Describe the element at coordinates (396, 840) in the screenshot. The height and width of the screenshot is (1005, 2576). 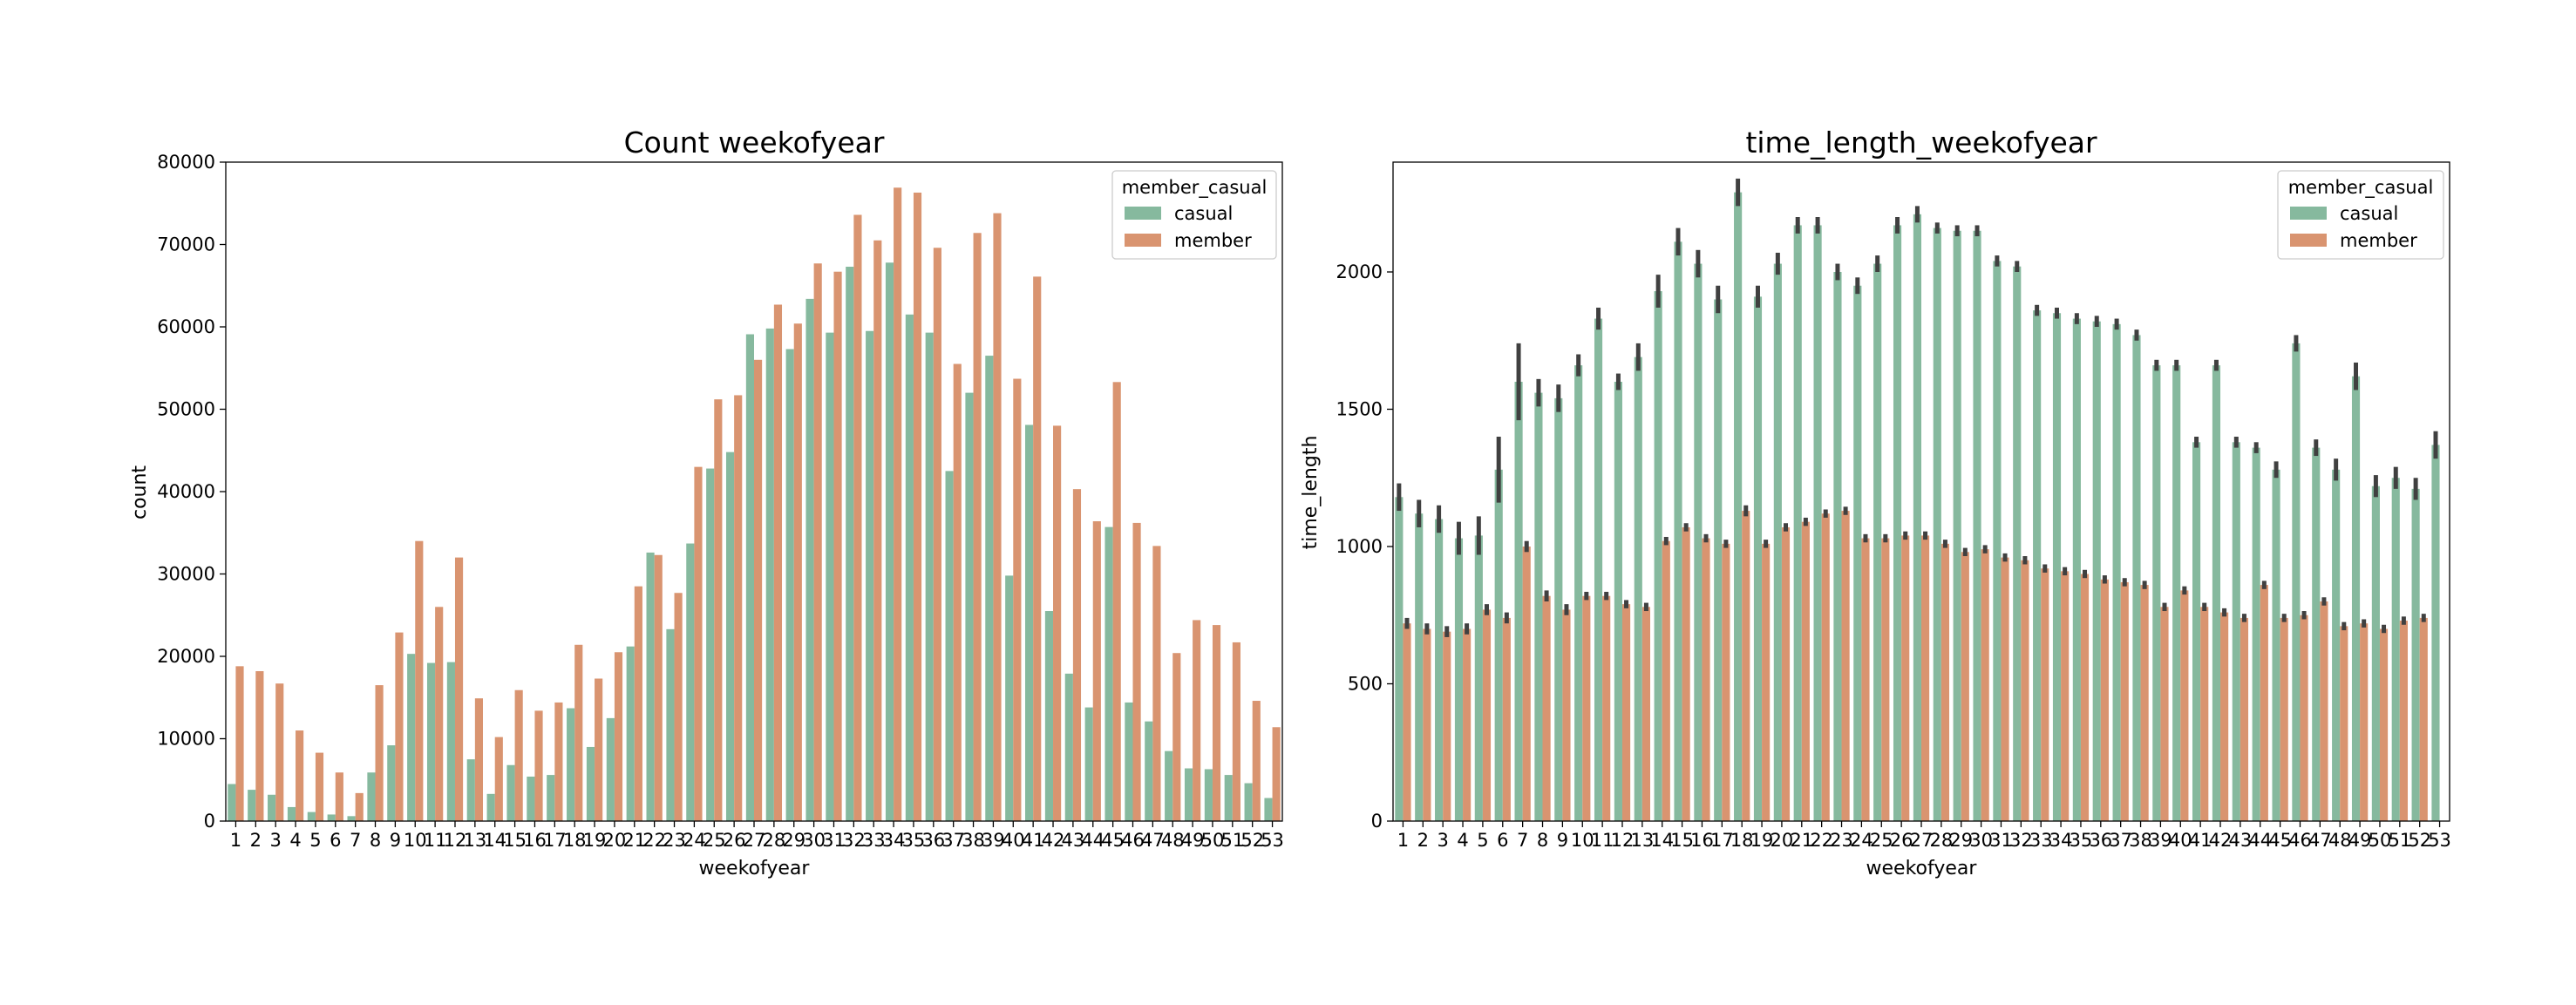
I see `x-tick-label: 9` at that location.